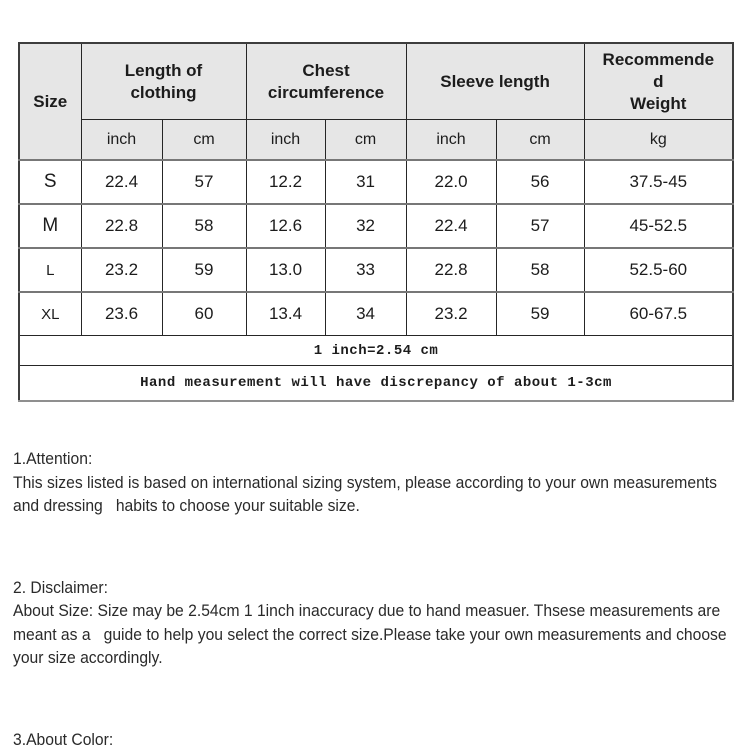 This screenshot has width=750, height=750. What do you see at coordinates (285, 226) in the screenshot?
I see `value-cell: 12.6` at bounding box center [285, 226].